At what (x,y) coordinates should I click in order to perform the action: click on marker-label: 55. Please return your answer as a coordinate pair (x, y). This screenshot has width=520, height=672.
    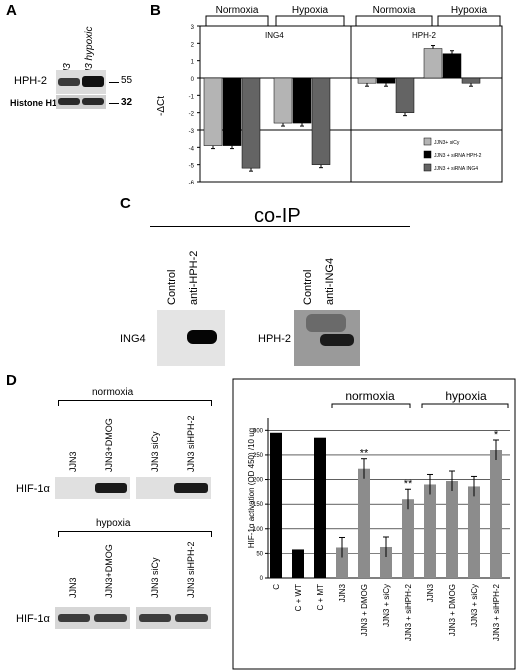
    Looking at the image, I should click on (127, 80).